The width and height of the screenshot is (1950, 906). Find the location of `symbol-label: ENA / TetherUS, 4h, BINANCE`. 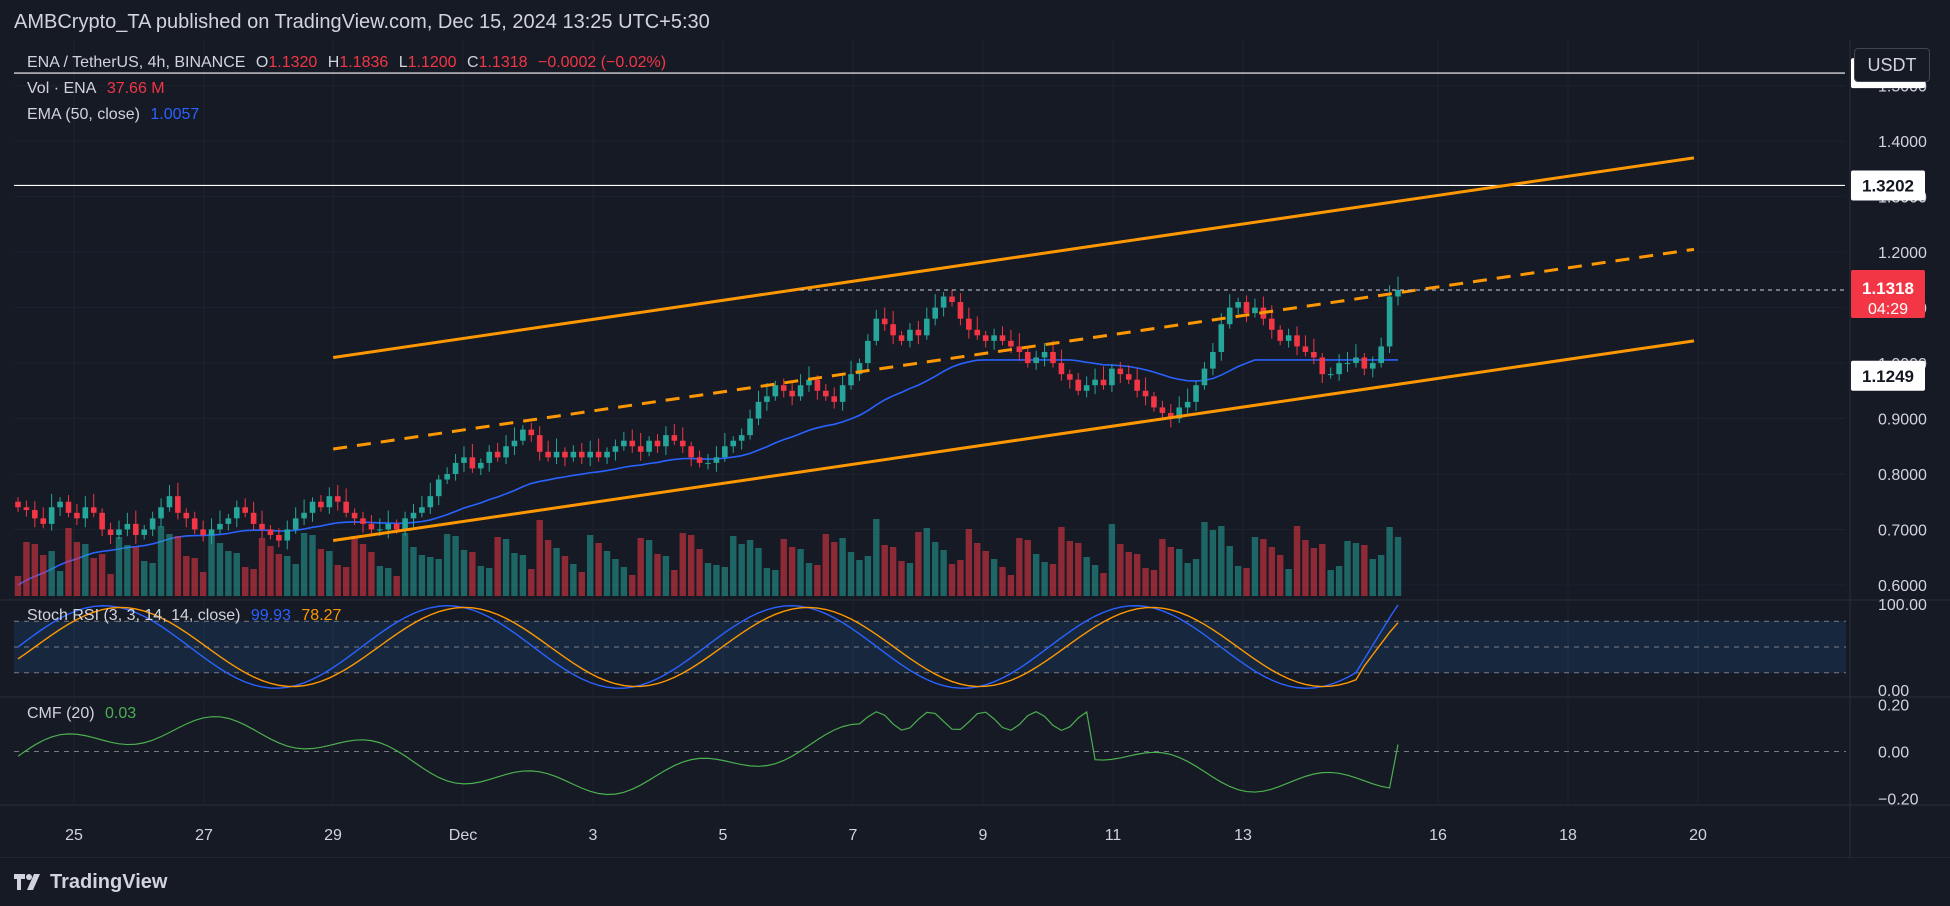

symbol-label: ENA / TetherUS, 4h, BINANCE is located at coordinates (136, 62).